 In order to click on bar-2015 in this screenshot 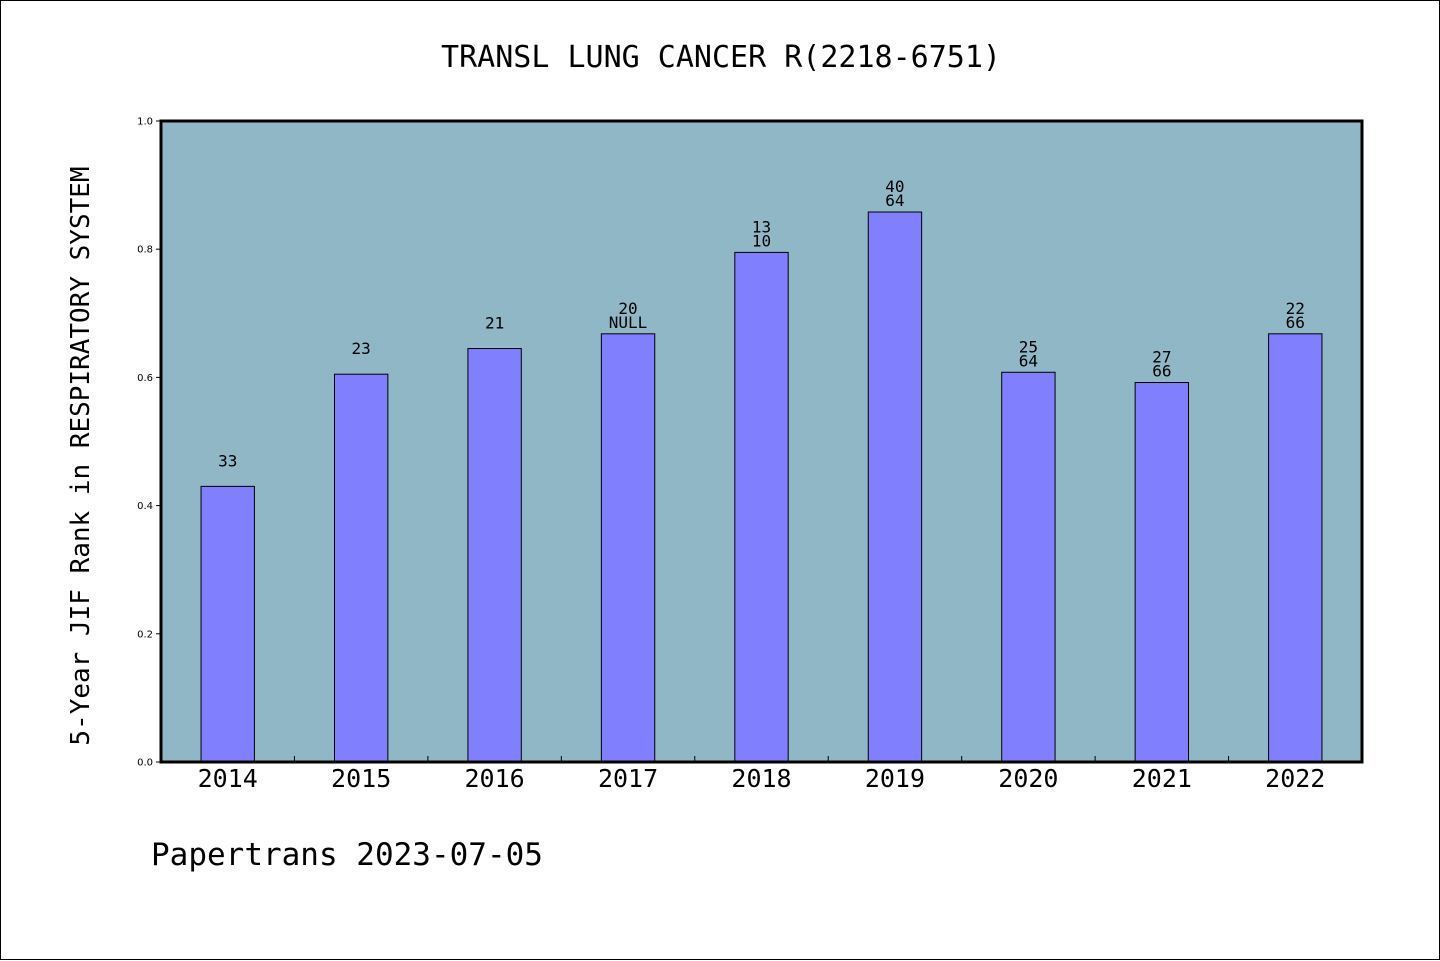, I will do `click(361, 568)`.